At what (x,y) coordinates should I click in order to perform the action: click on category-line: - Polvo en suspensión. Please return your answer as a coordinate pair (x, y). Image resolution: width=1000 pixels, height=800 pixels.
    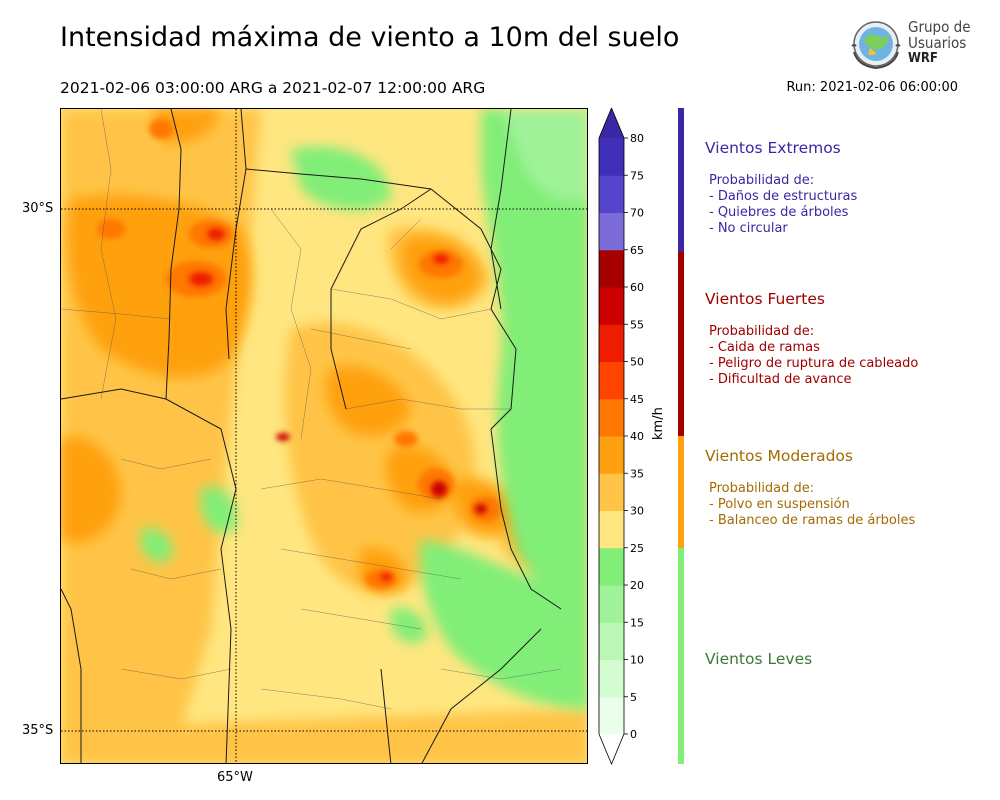
    Looking at the image, I should click on (779, 504).